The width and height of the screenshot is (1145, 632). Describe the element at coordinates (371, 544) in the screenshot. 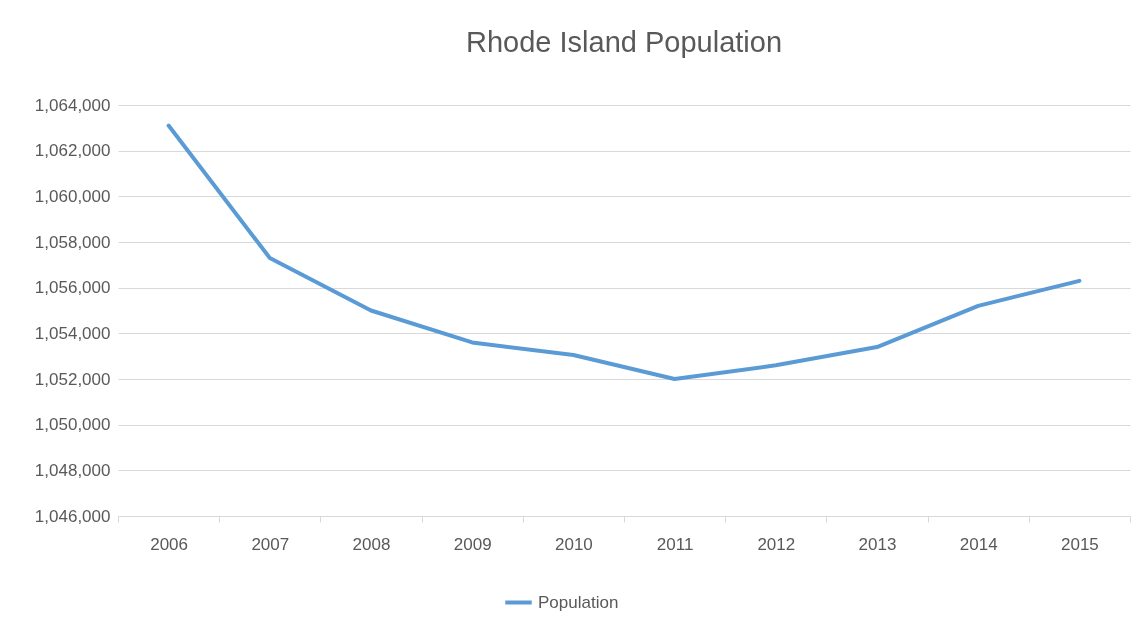

I see `x-tick-label: 2008` at that location.